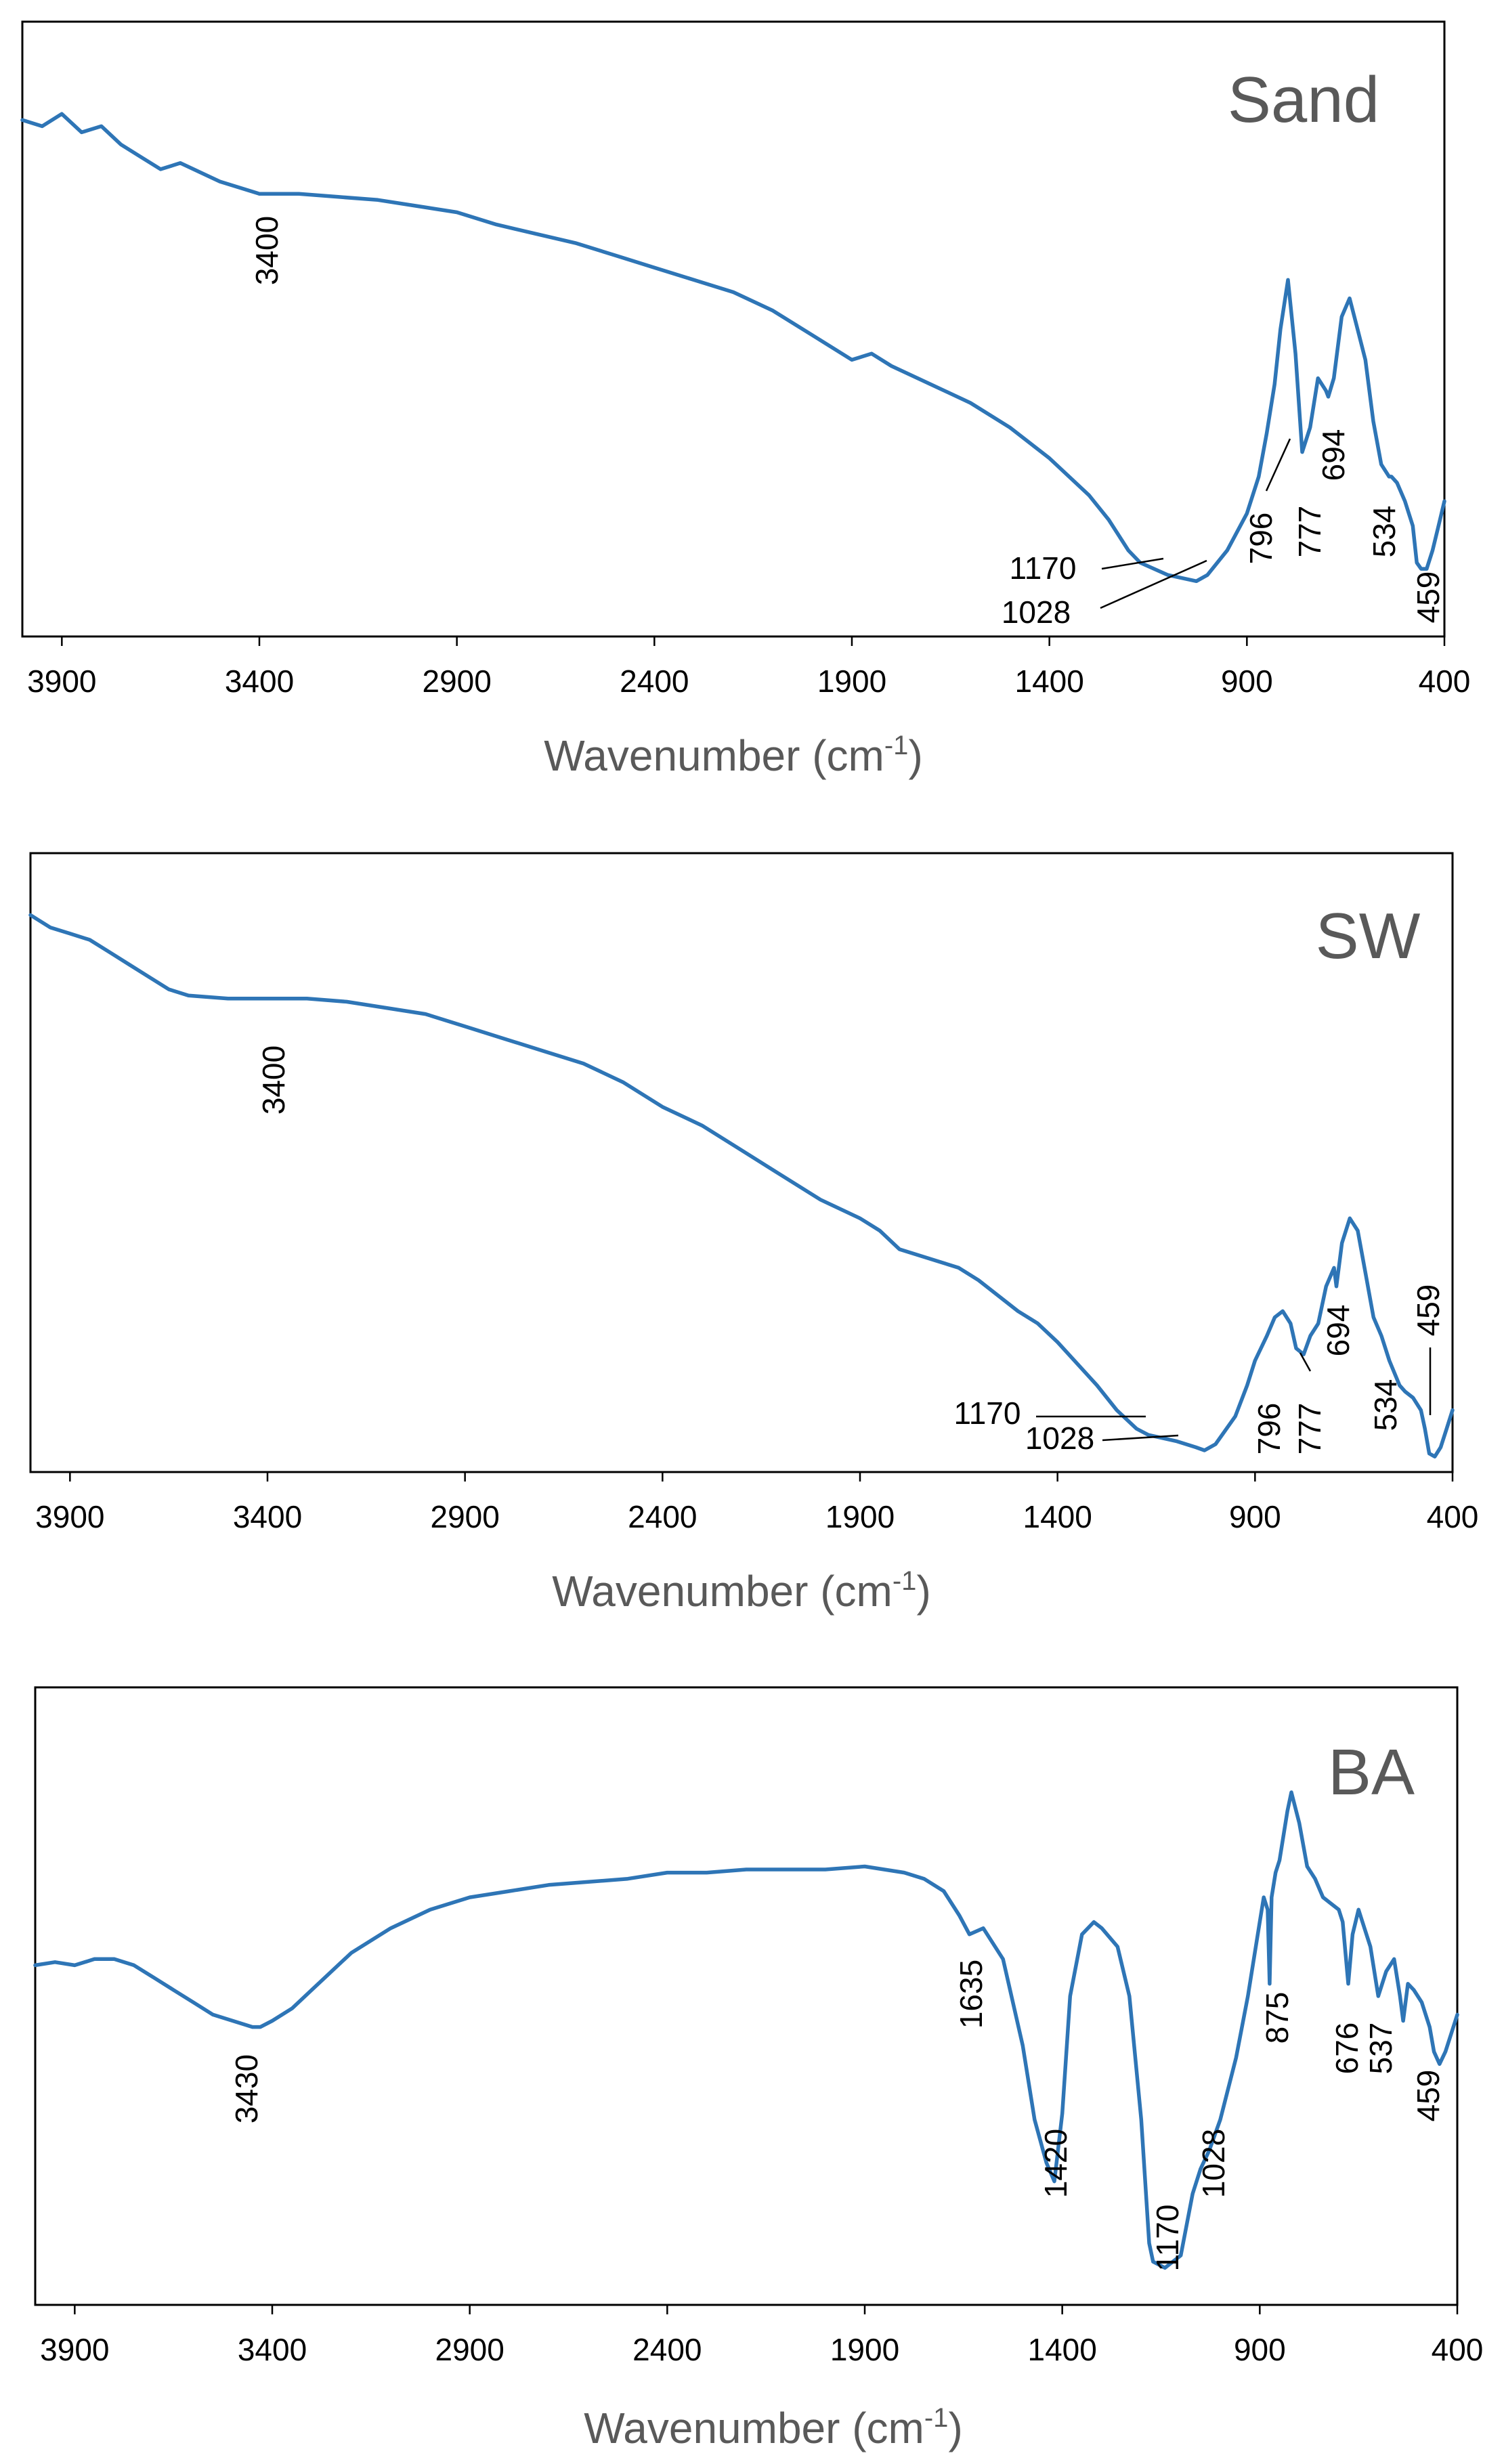  I want to click on peak-annotation-676: 676, so click(1347, 2049).